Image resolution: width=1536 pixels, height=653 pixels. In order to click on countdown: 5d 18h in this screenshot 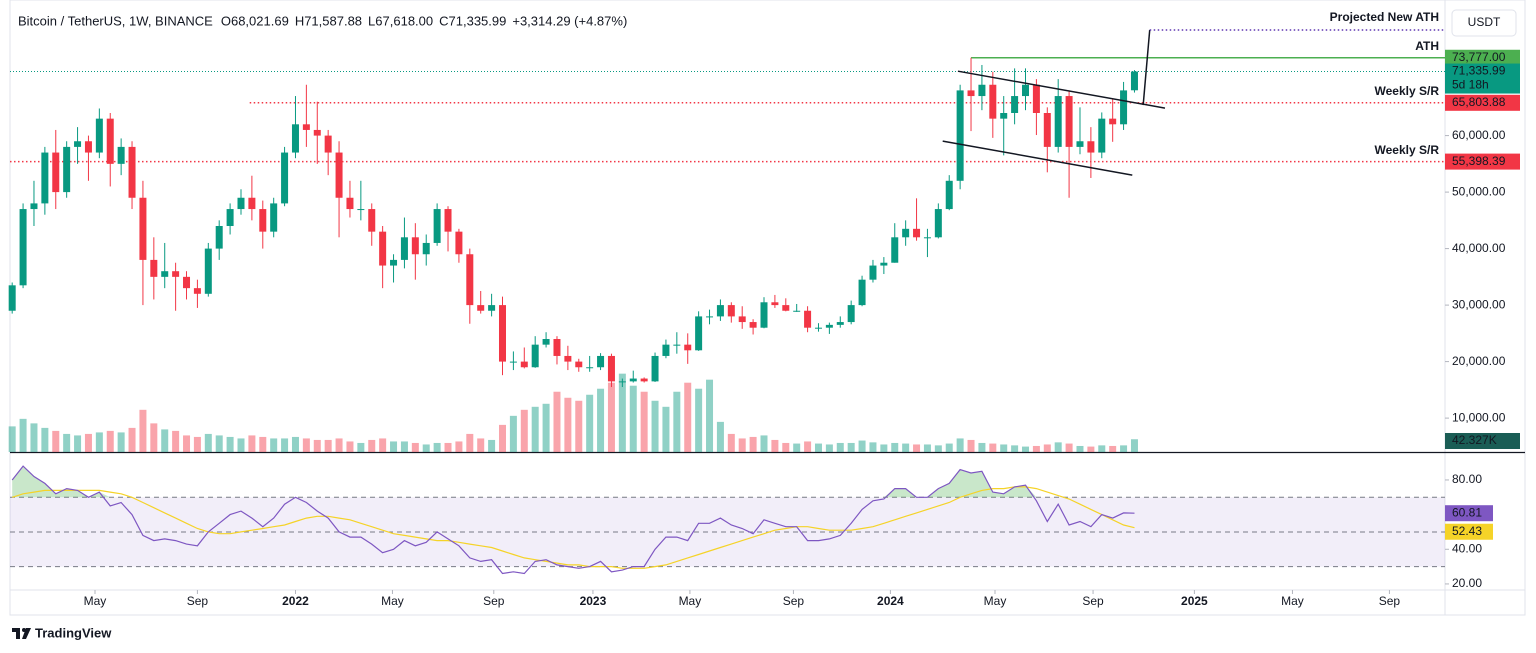, I will do `click(1470, 85)`.